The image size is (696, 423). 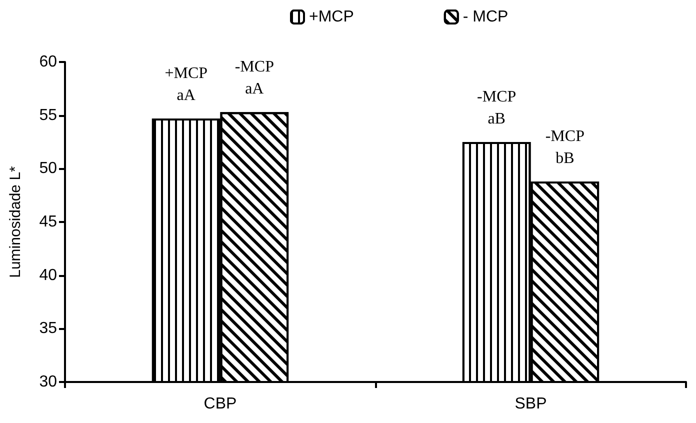 What do you see at coordinates (48, 275) in the screenshot?
I see `y-tick-label: 40` at bounding box center [48, 275].